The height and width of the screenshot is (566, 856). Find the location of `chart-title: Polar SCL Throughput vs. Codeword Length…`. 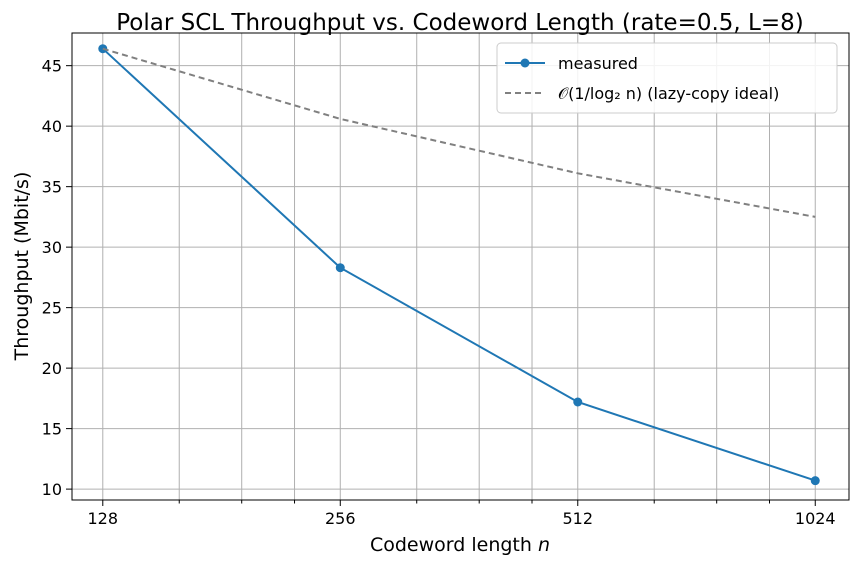

chart-title: Polar SCL Throughput vs. Codeword Length… is located at coordinates (460, 23).